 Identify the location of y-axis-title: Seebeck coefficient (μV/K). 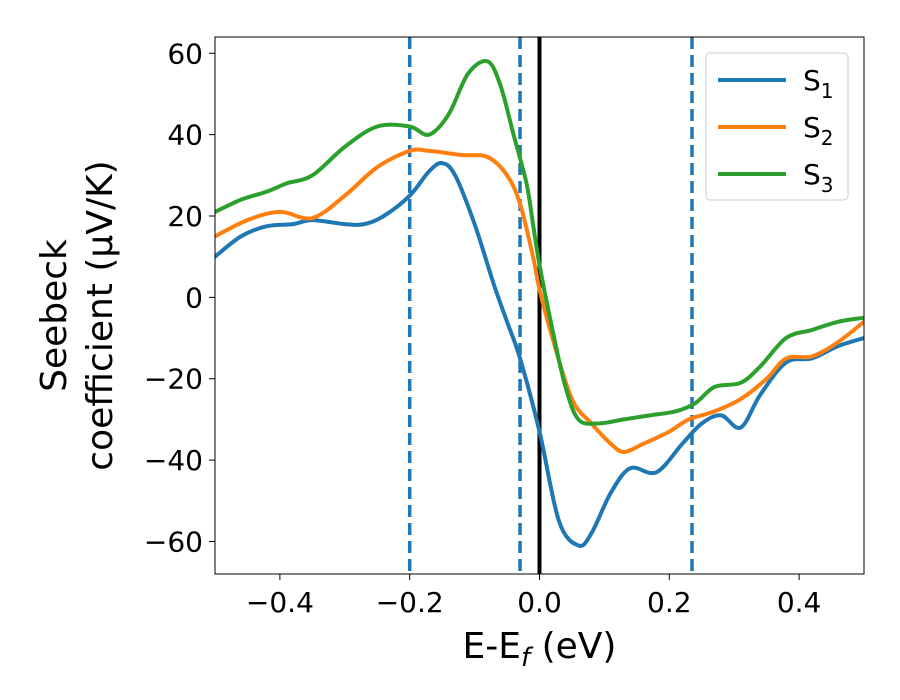
(77, 315).